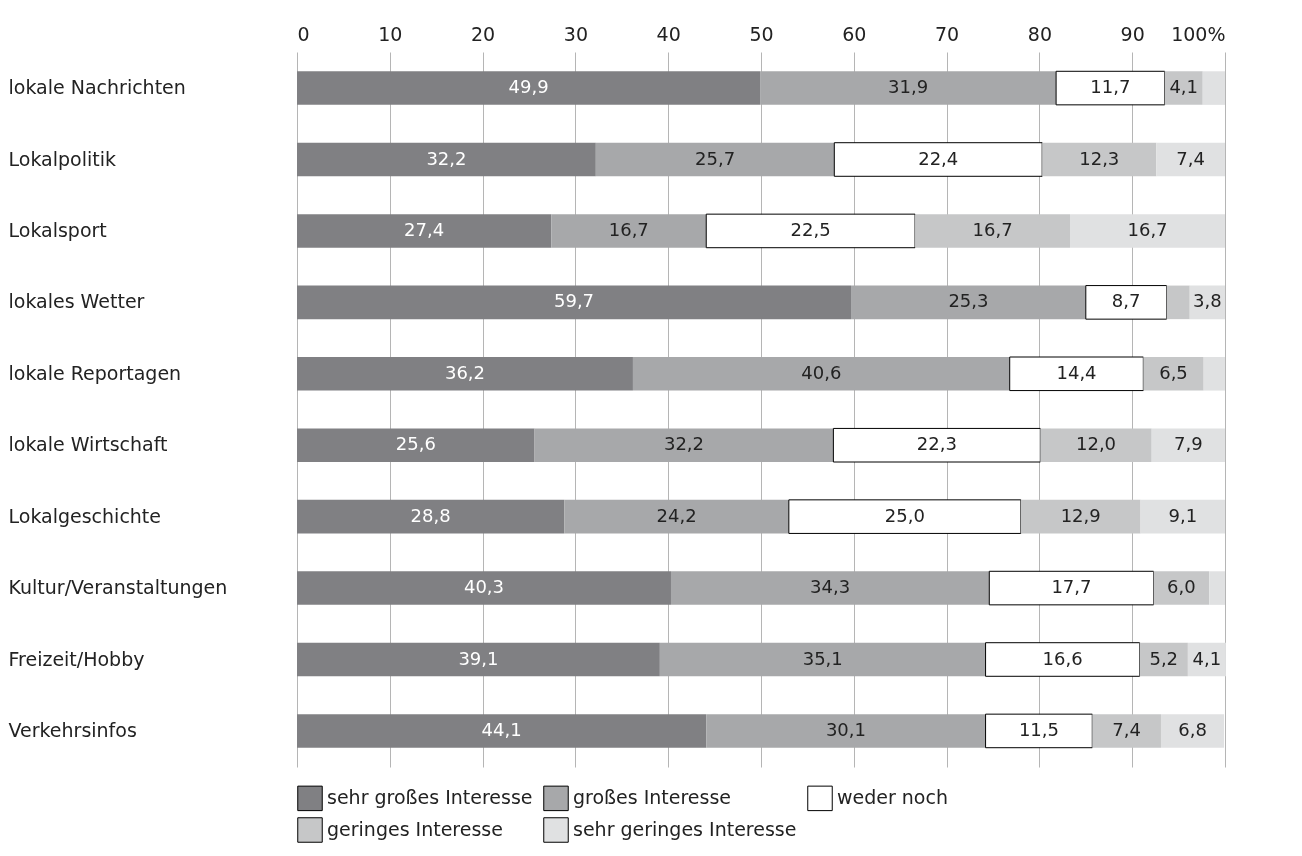 Image resolution: width=1302 pixels, height=856 pixels. I want to click on legend-label: geringes Interesse, so click(415, 829).